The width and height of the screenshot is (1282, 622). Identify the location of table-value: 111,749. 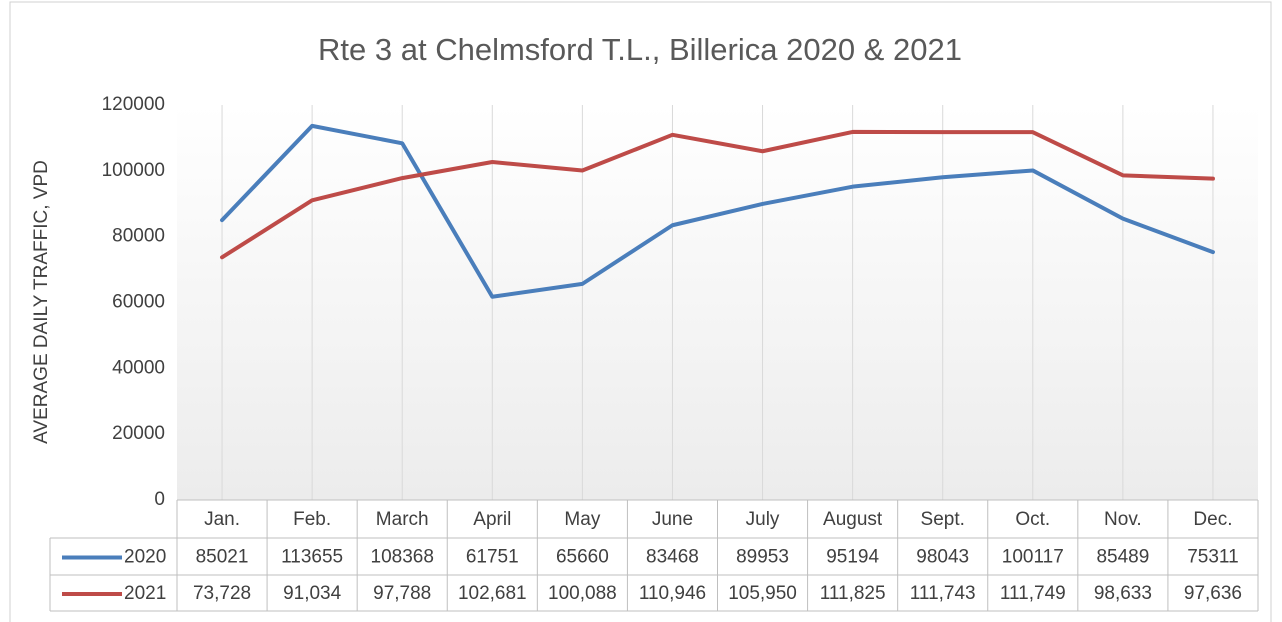
(1033, 593).